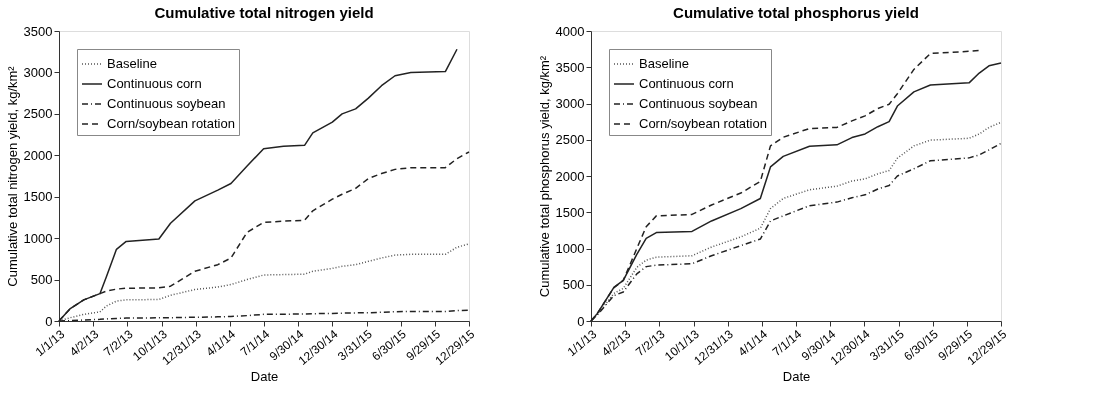  Describe the element at coordinates (12, 176) in the screenshot. I see `y-axis-title: Cumulative total nitrogen yield, kg/km²` at that location.